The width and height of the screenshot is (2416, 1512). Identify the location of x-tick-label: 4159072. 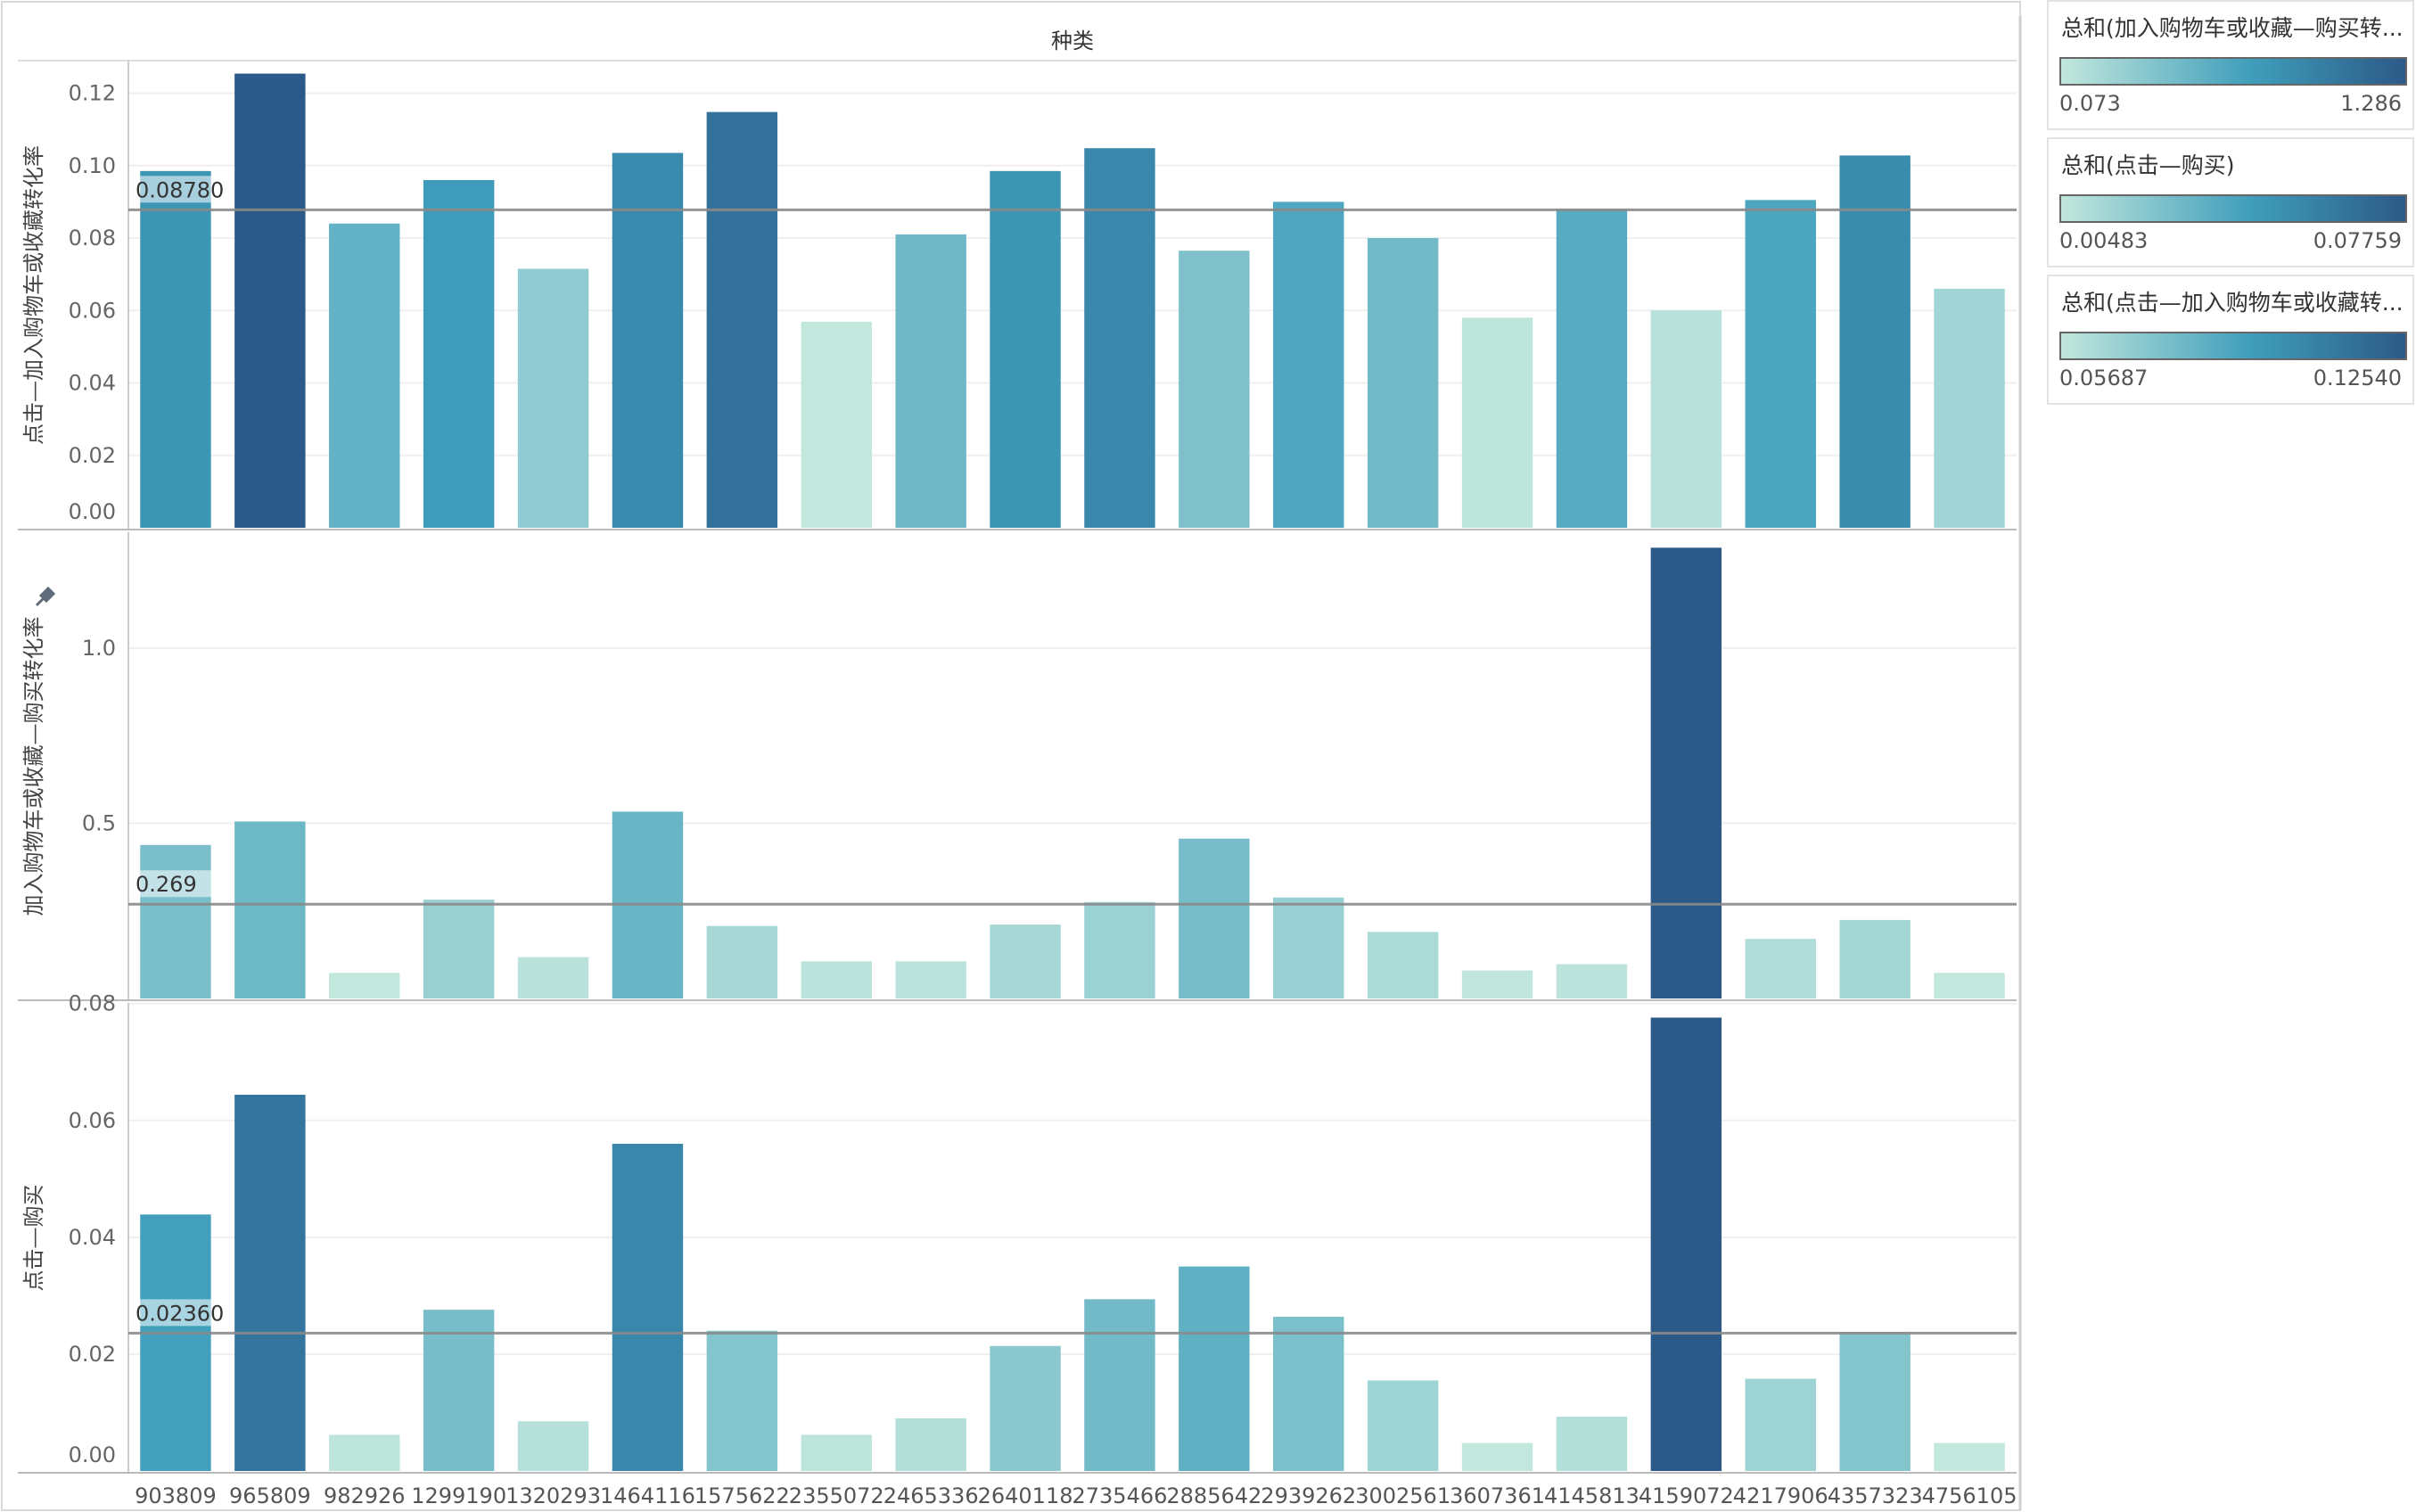
(1687, 1495).